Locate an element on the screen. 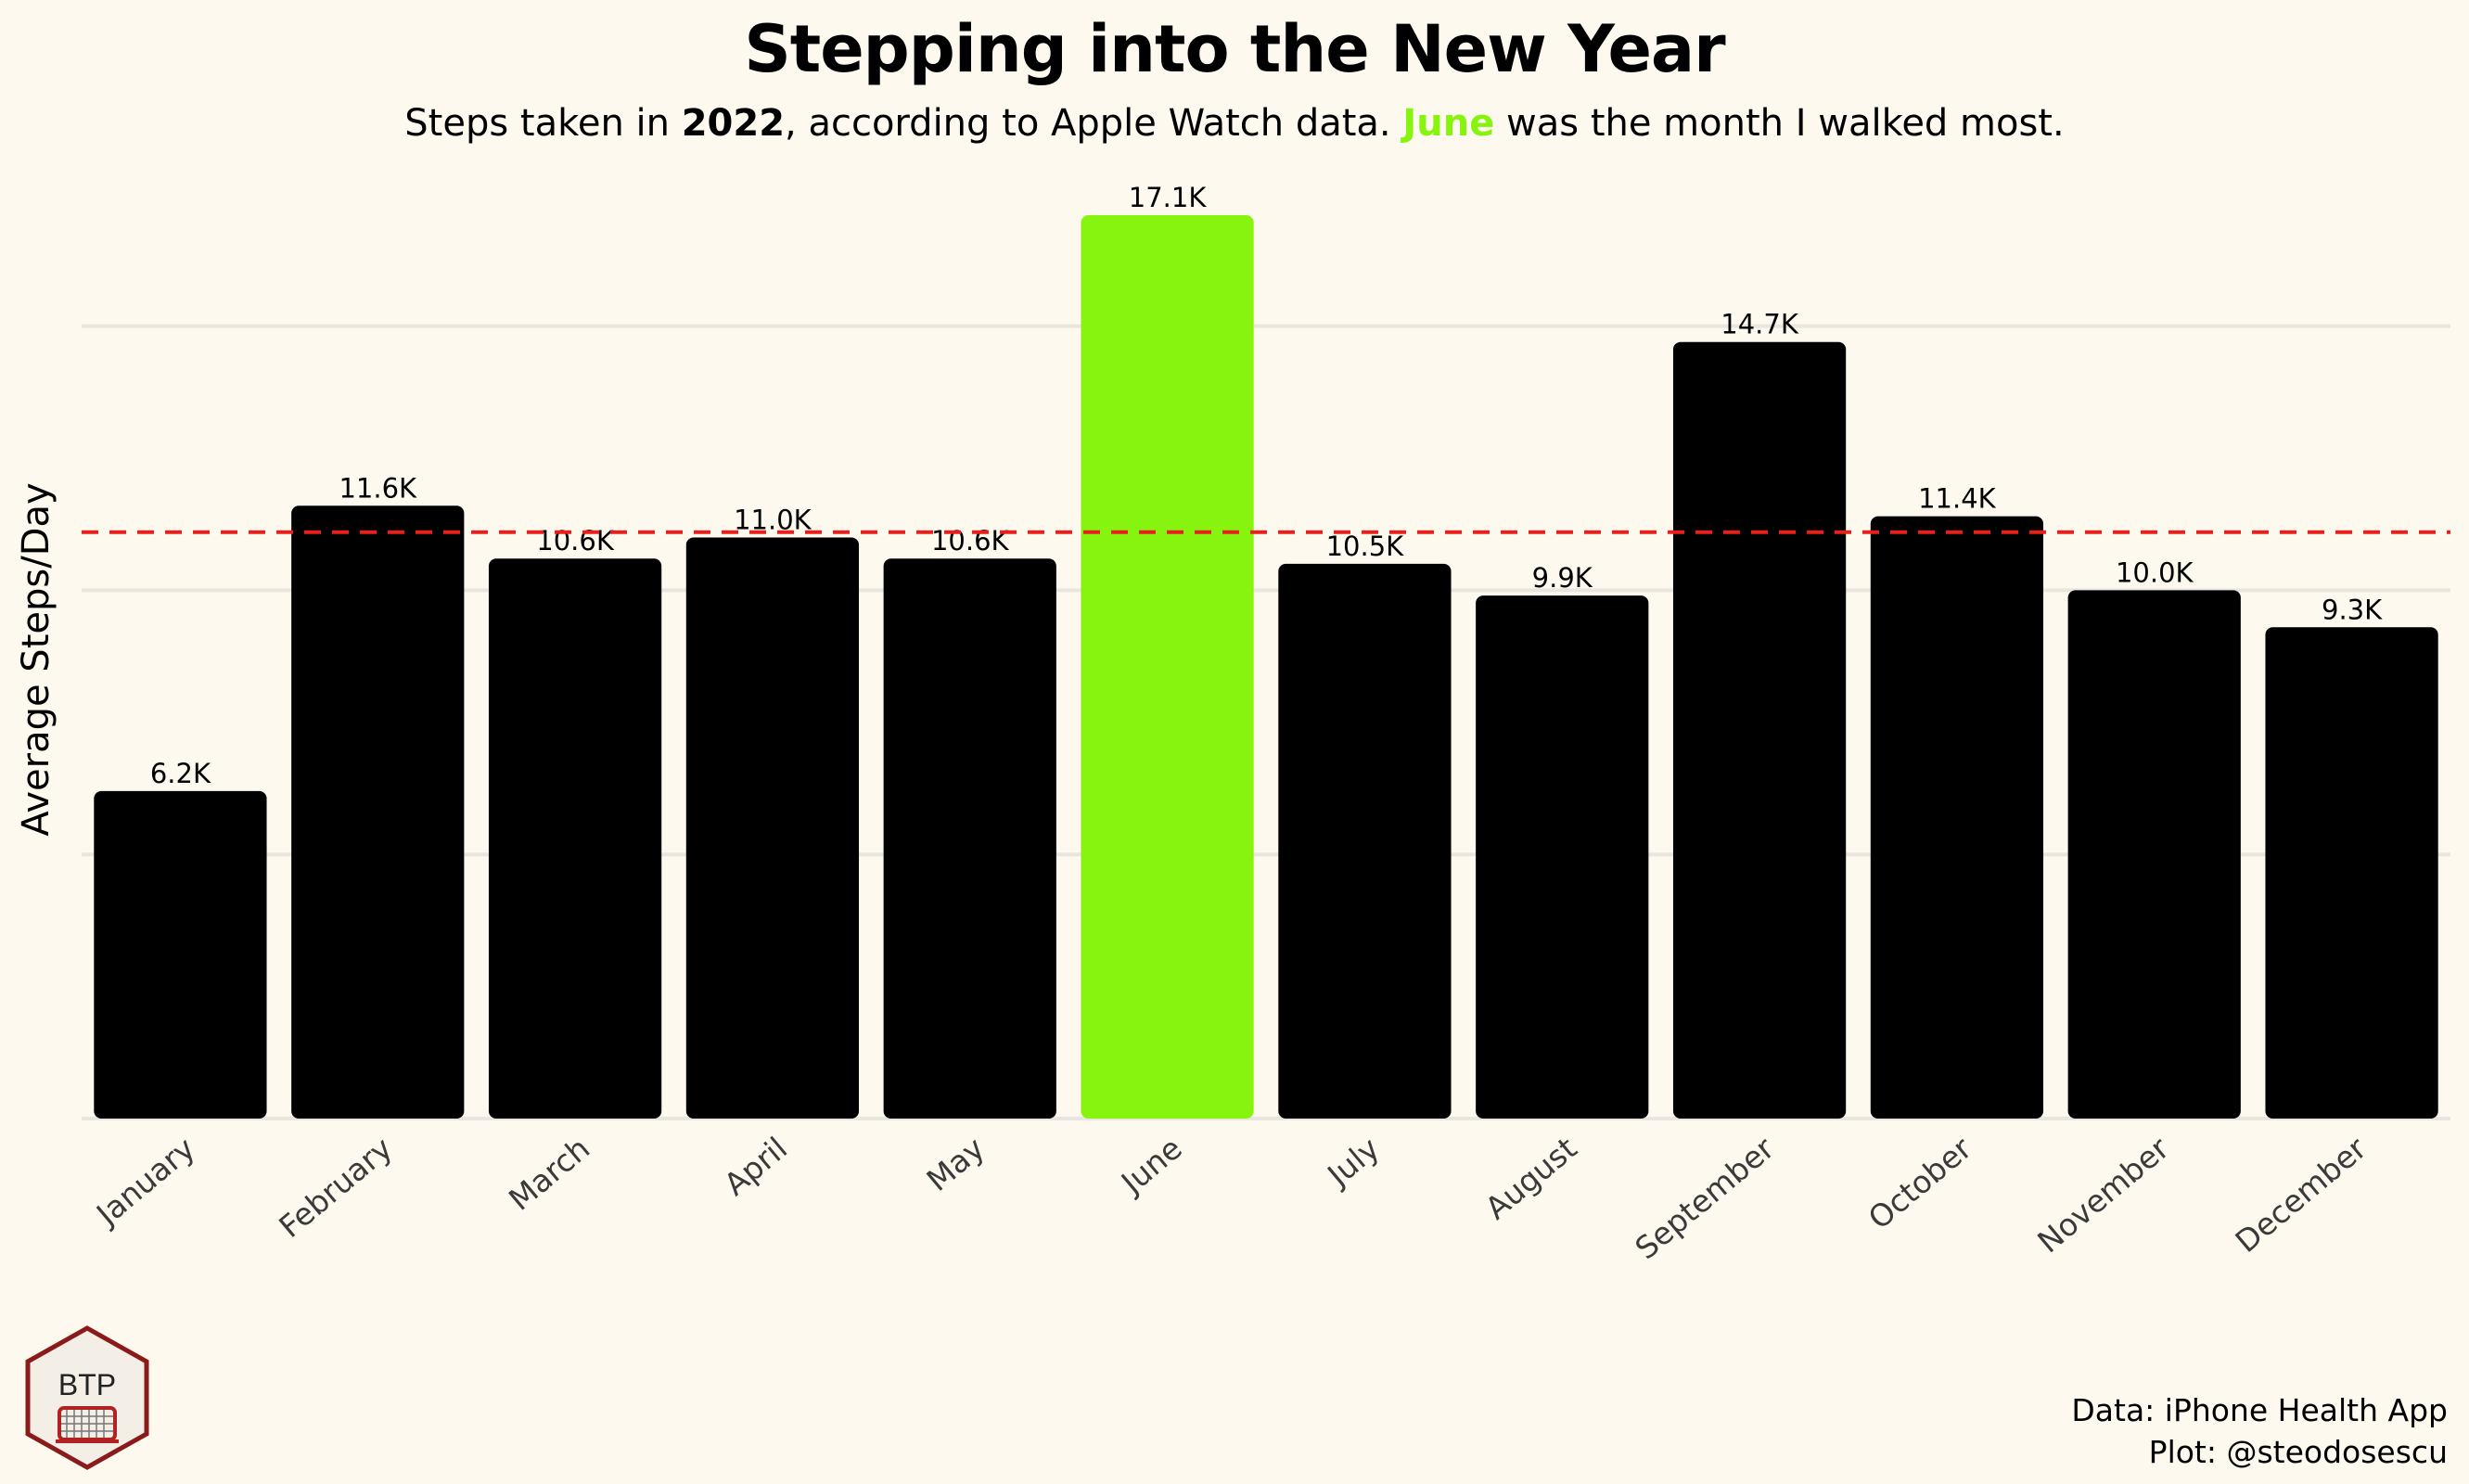 Image resolution: width=2469 pixels, height=1484 pixels. bar-april is located at coordinates (772, 828).